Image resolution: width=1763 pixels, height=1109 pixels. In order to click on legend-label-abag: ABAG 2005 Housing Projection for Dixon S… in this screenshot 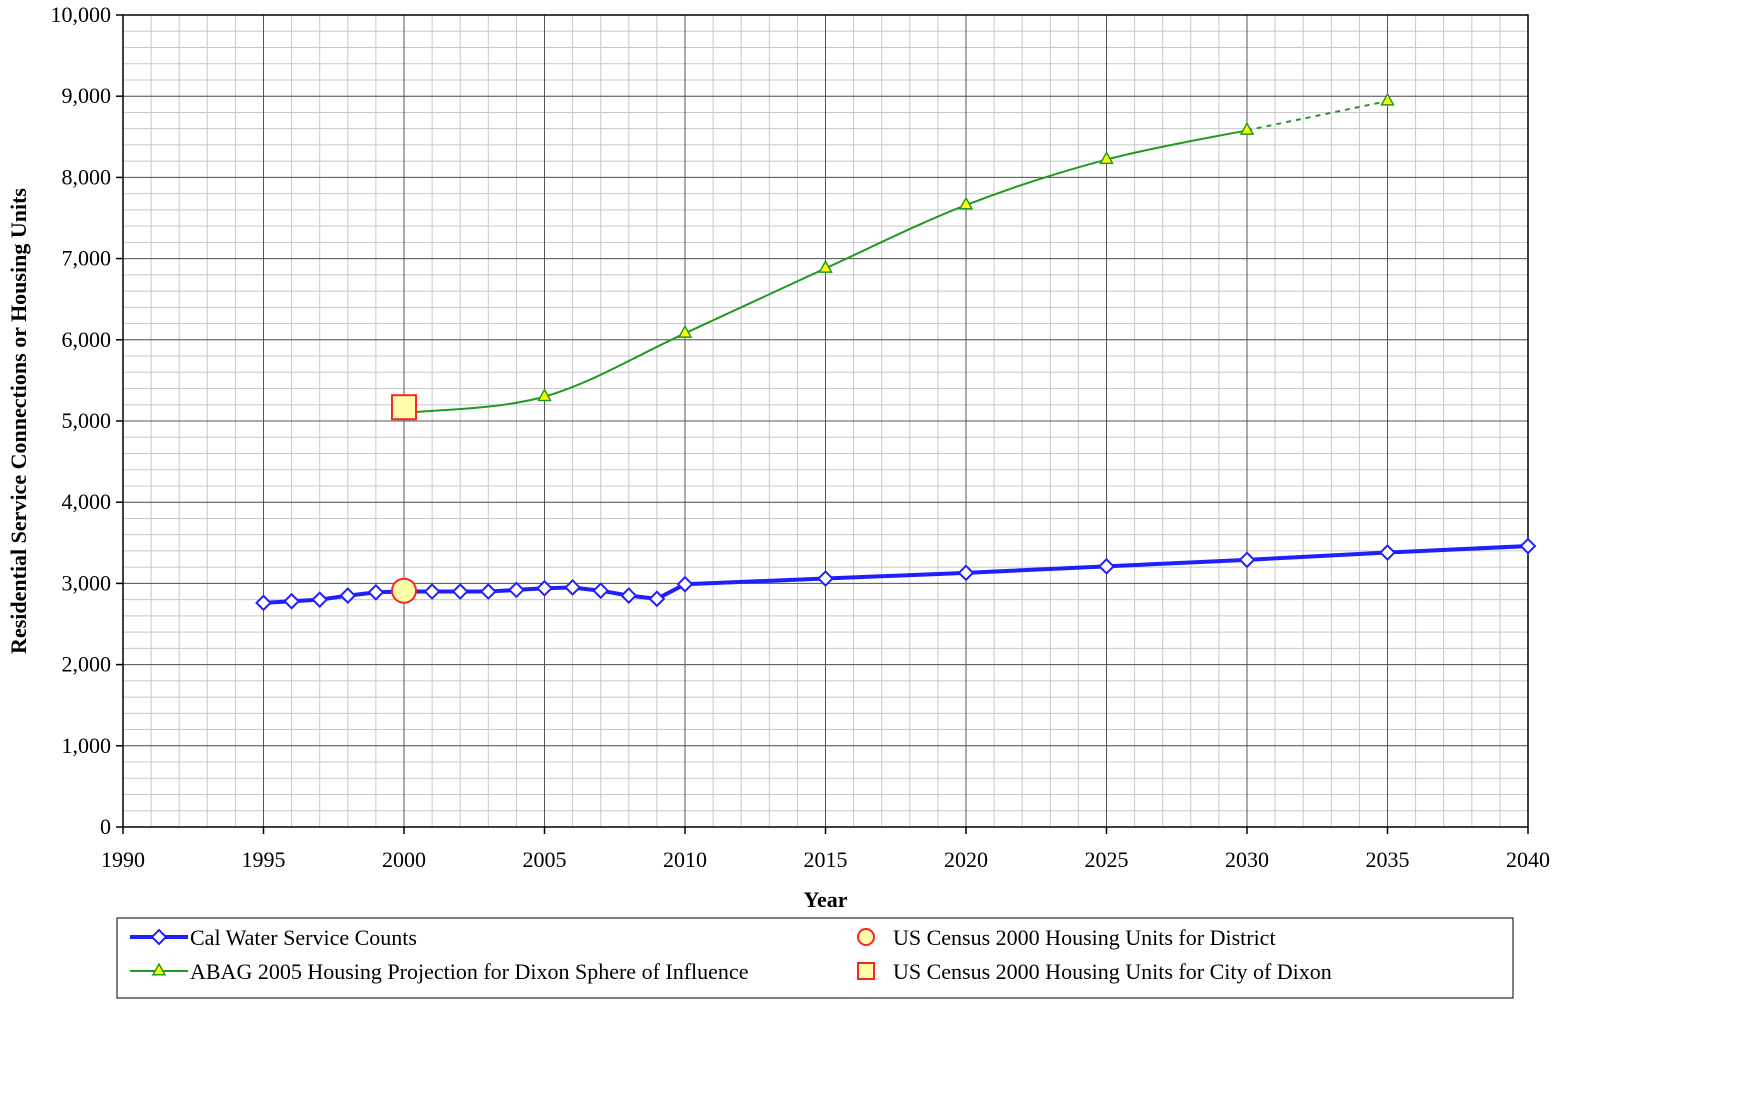, I will do `click(469, 971)`.